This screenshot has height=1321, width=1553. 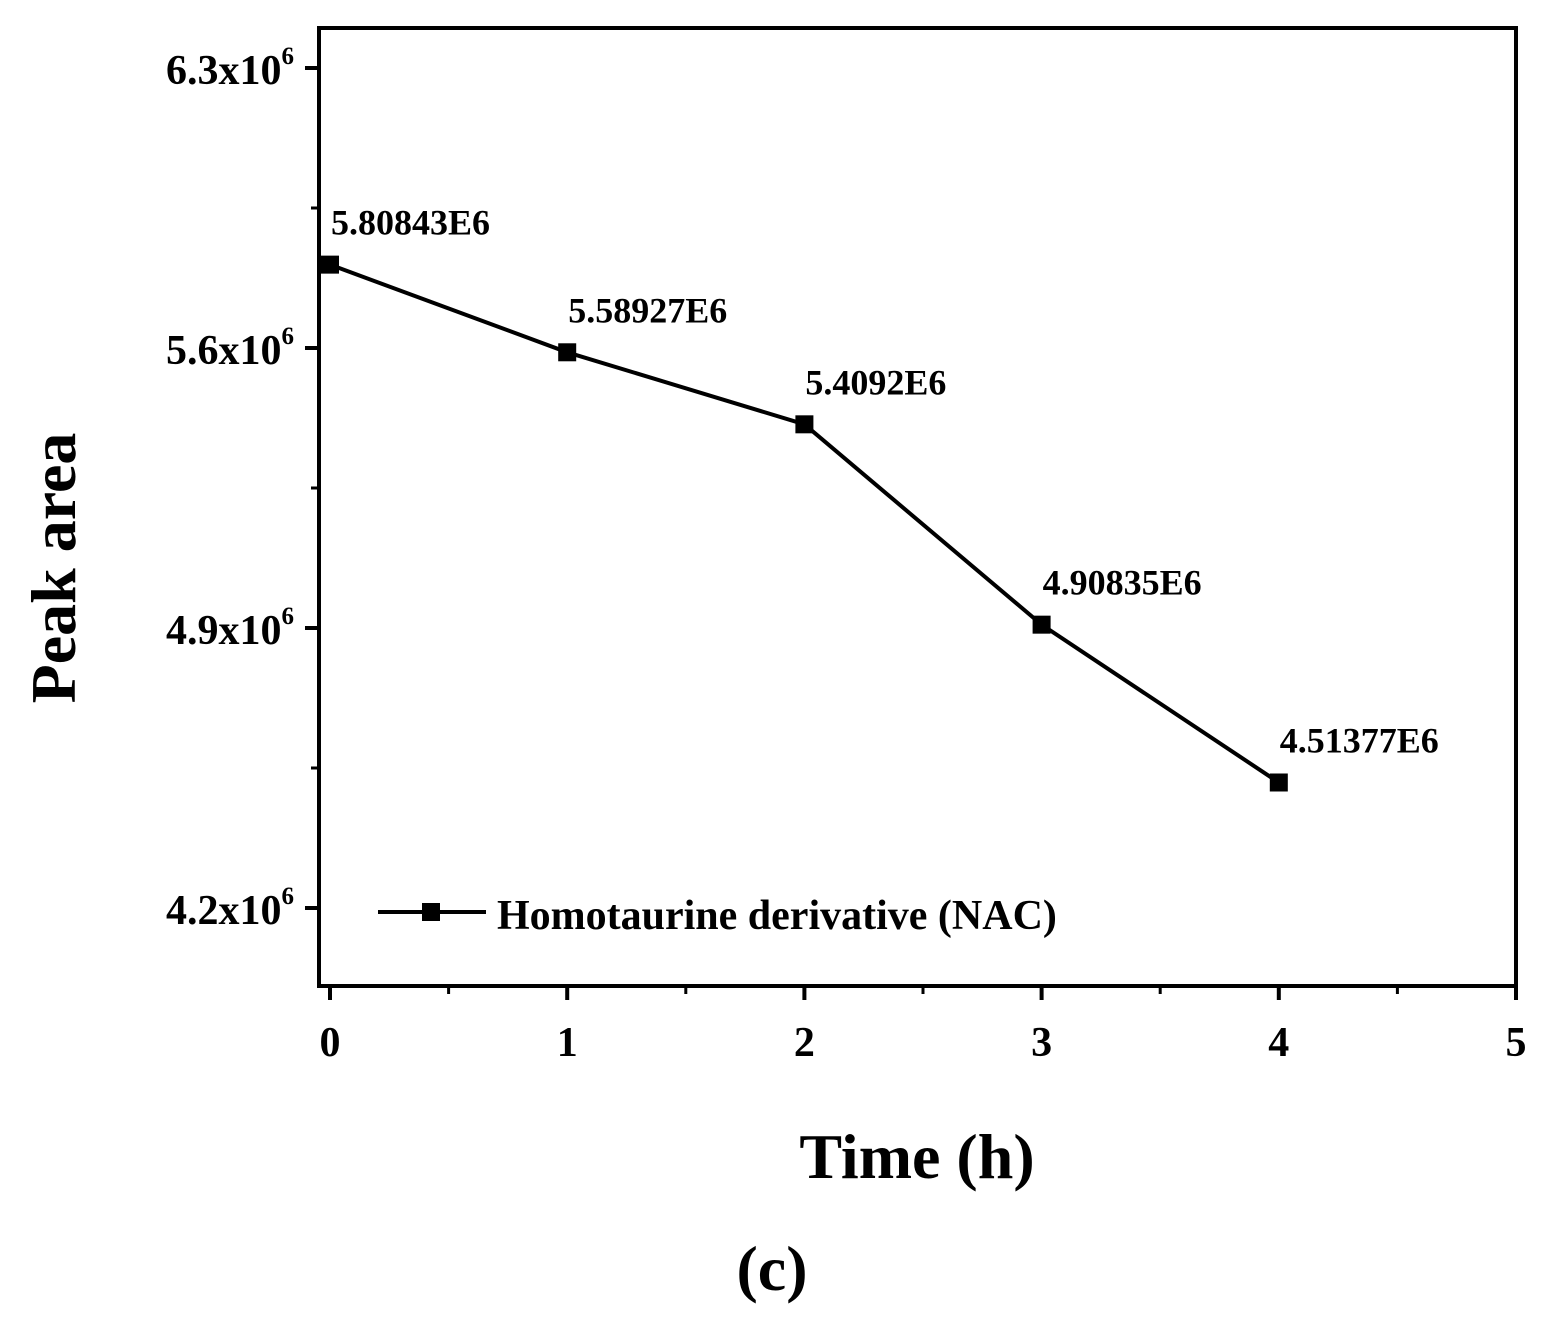 I want to click on data-label: 4.51377E6, so click(x=1359, y=740).